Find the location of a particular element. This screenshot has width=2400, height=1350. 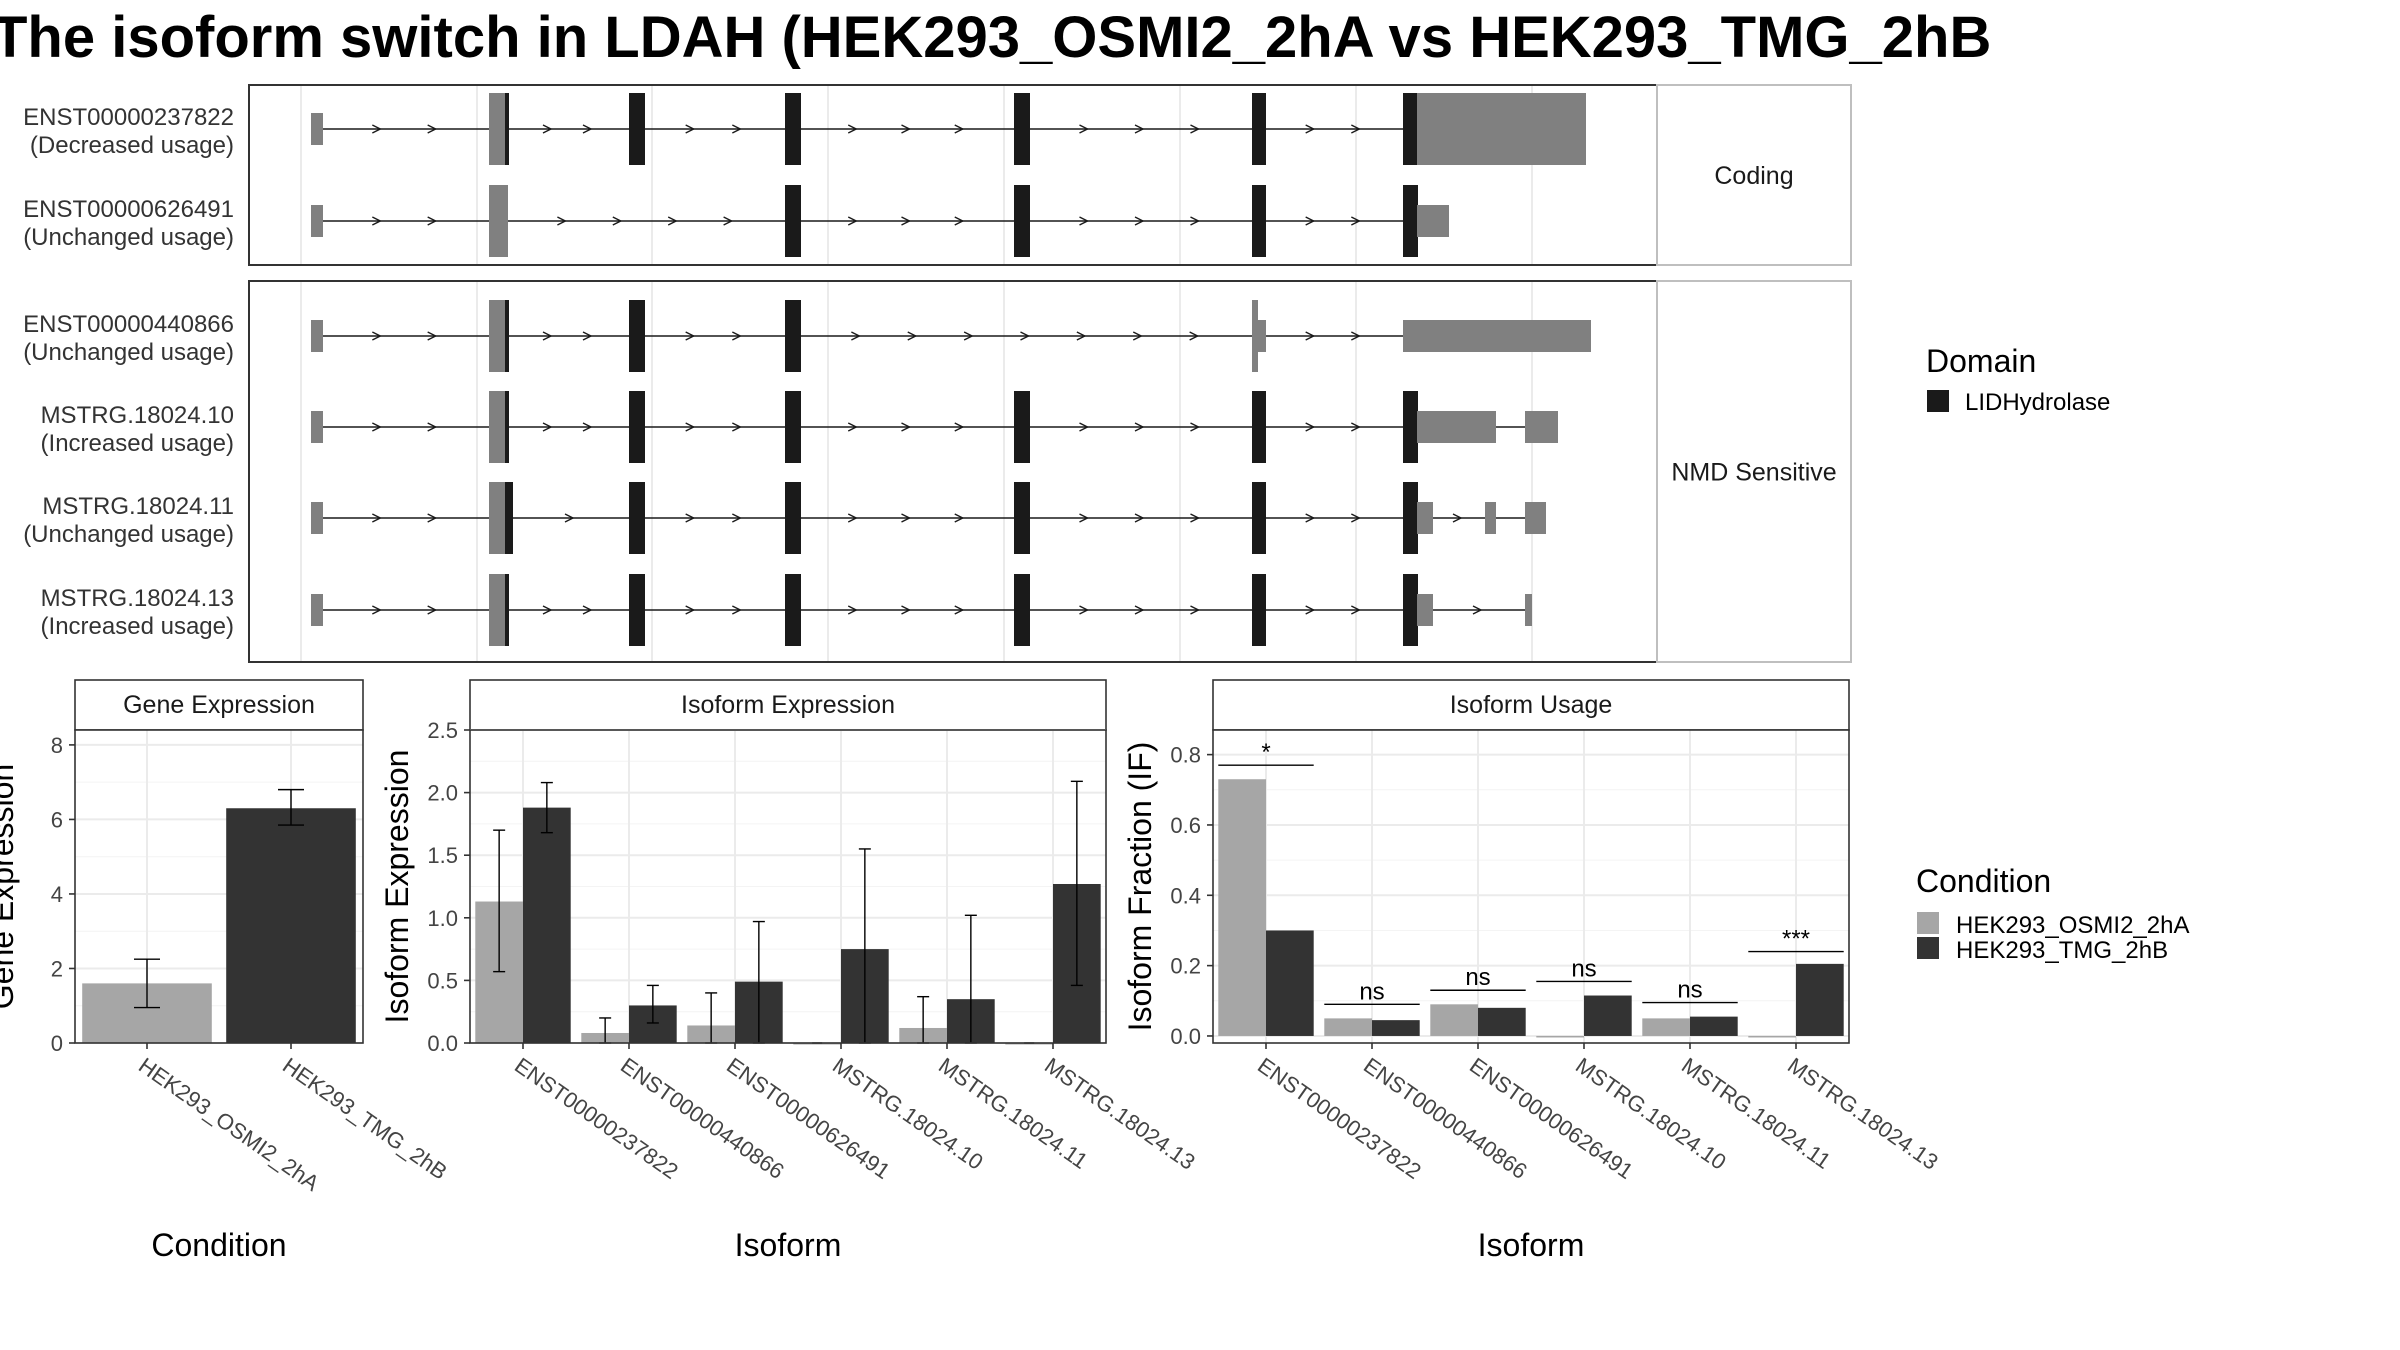

isoform-usage-label: (Increased usage) is located at coordinates (137, 626).